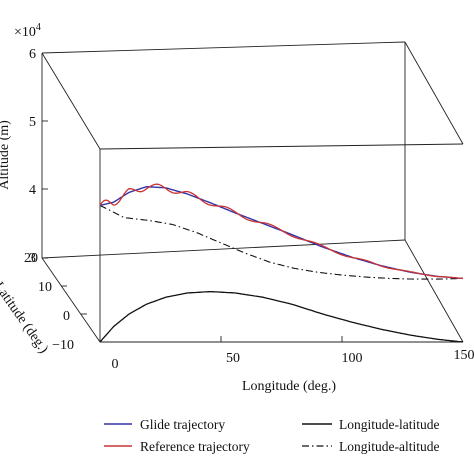  Describe the element at coordinates (32, 54) in the screenshot. I see `z-tick-label: 6` at that location.